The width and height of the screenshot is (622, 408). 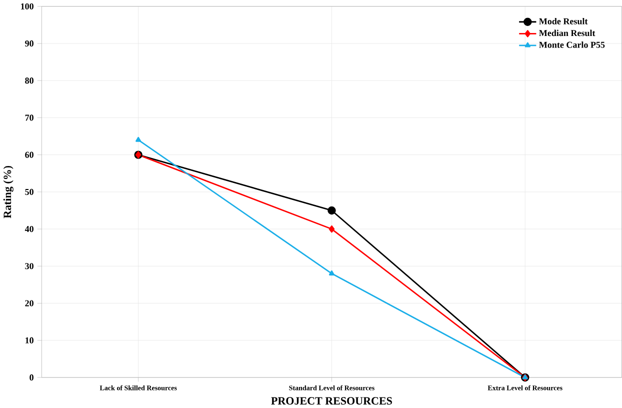 I want to click on y-tick-label: 90, so click(x=29, y=43).